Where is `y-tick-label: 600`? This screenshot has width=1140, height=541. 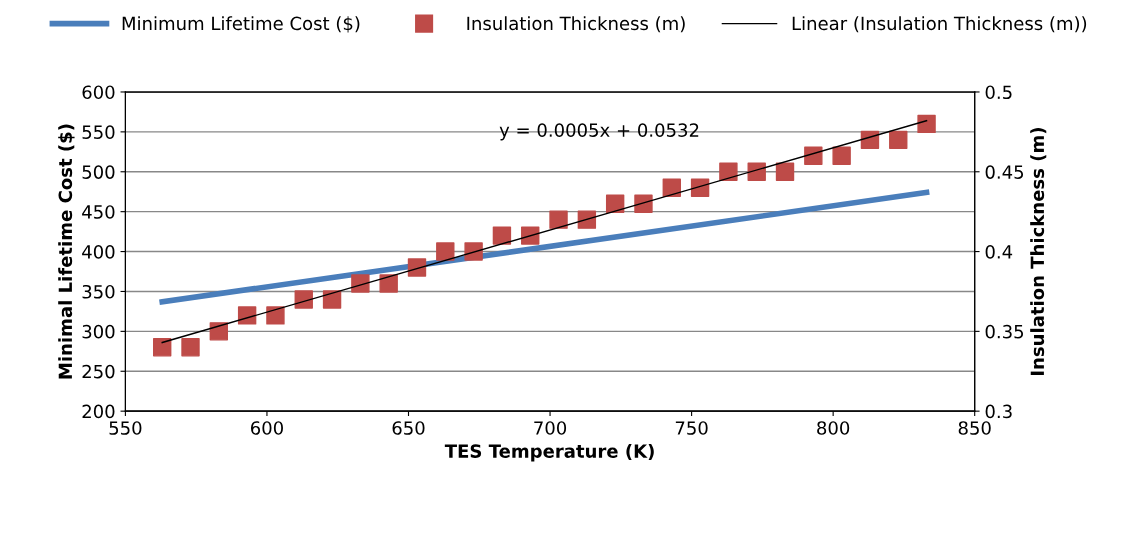 y-tick-label: 600 is located at coordinates (98, 92).